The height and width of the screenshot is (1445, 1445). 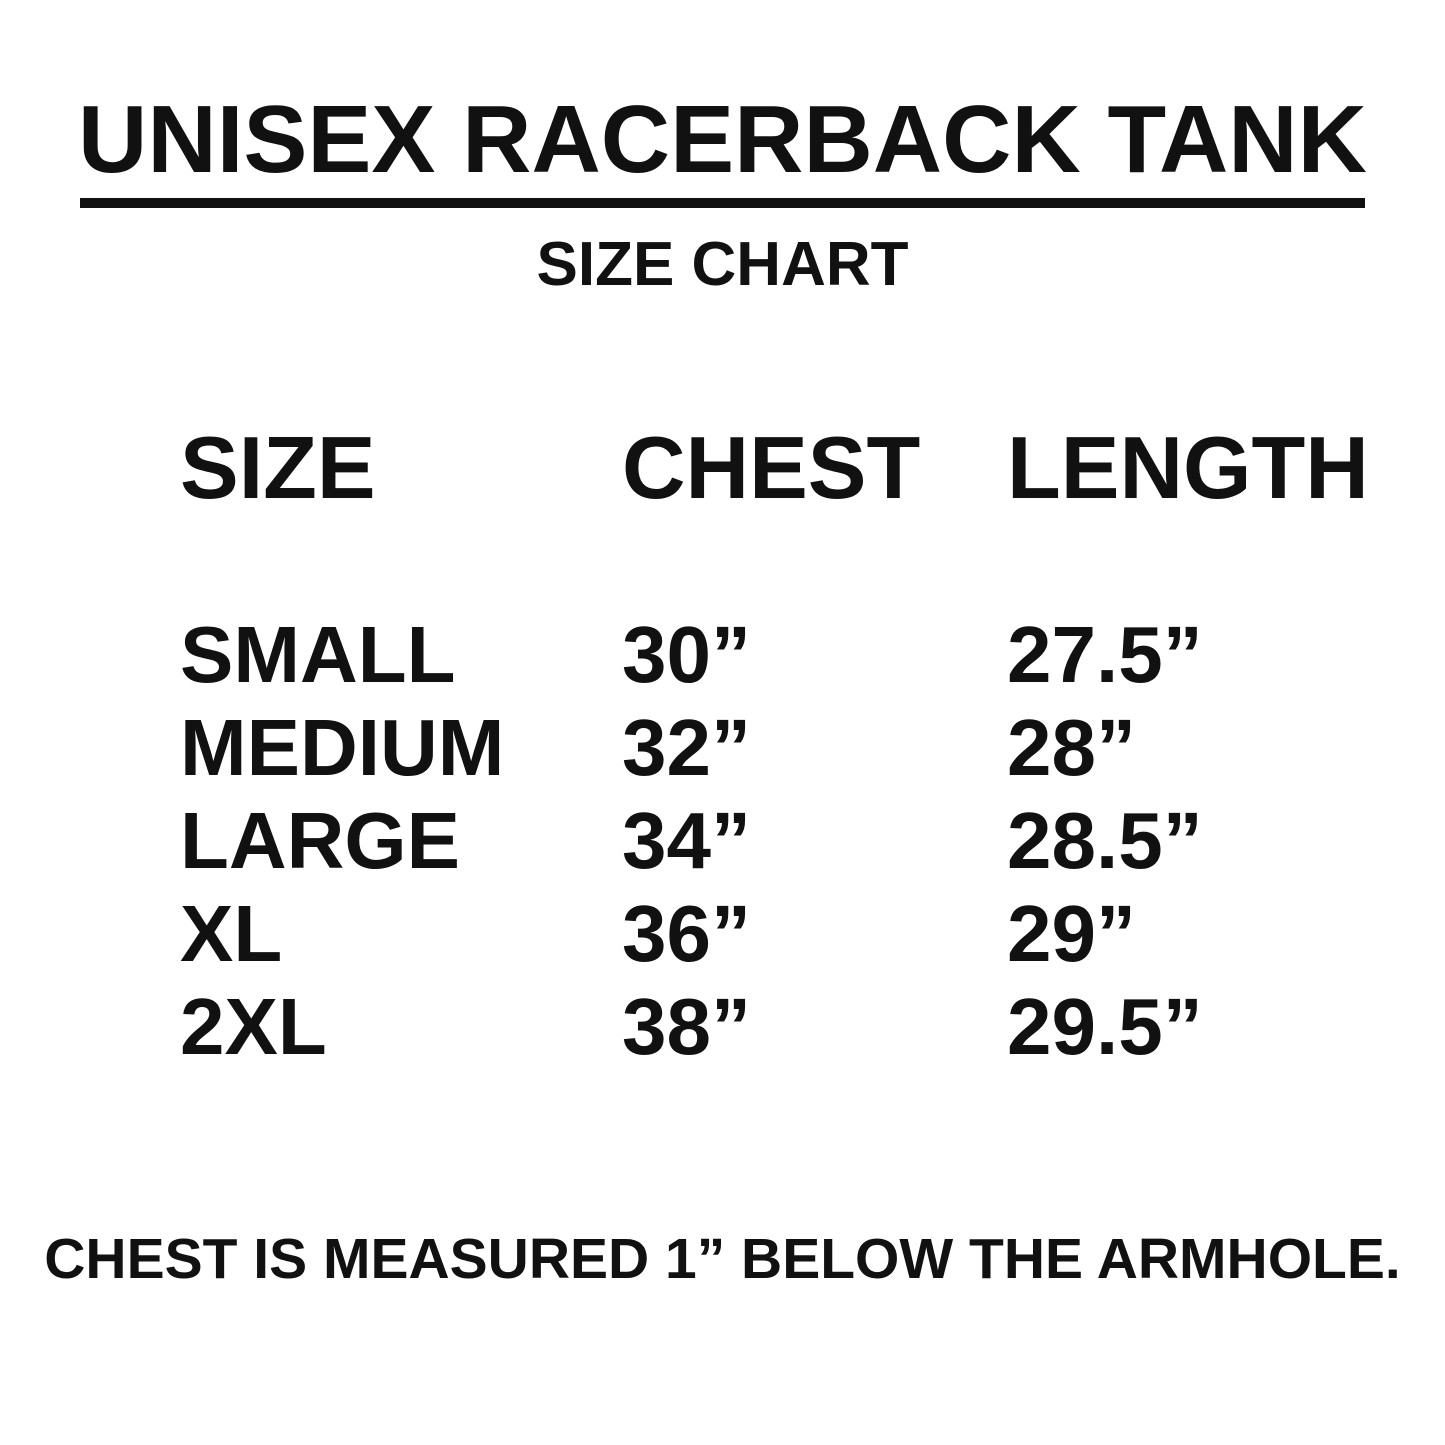 I want to click on measurement-note: CHEST IS MEASURED 1” BELOW THE ARMHOLE., so click(x=722, y=1259).